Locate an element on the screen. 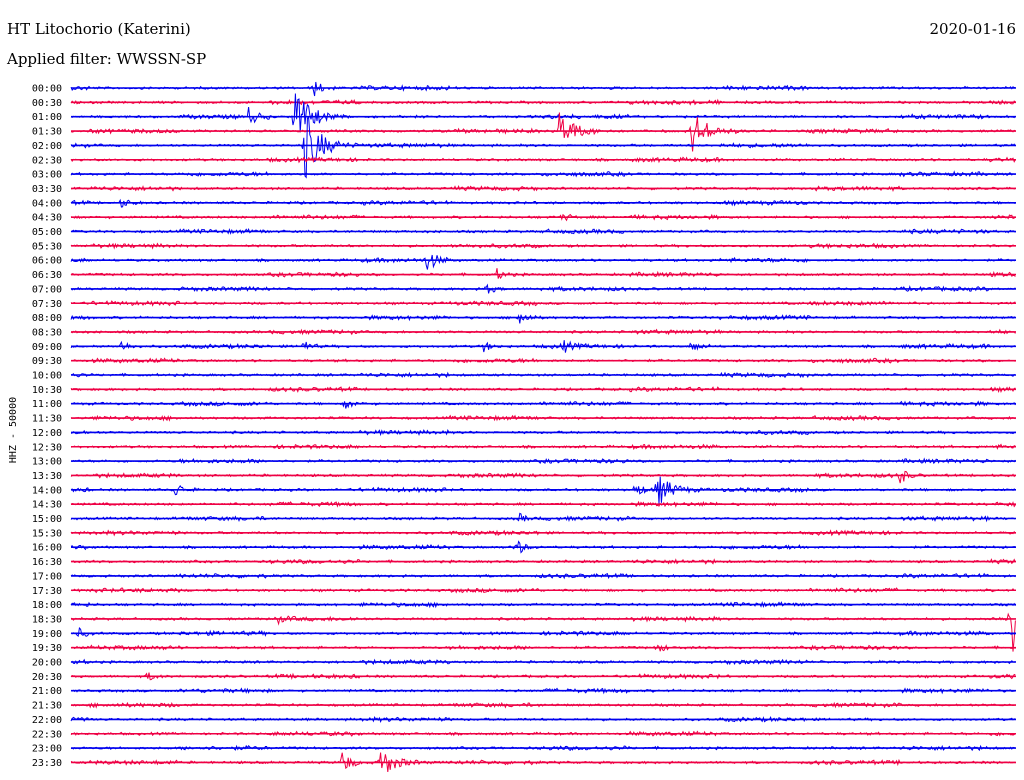  time-label: 09:30 is located at coordinates (47, 361).